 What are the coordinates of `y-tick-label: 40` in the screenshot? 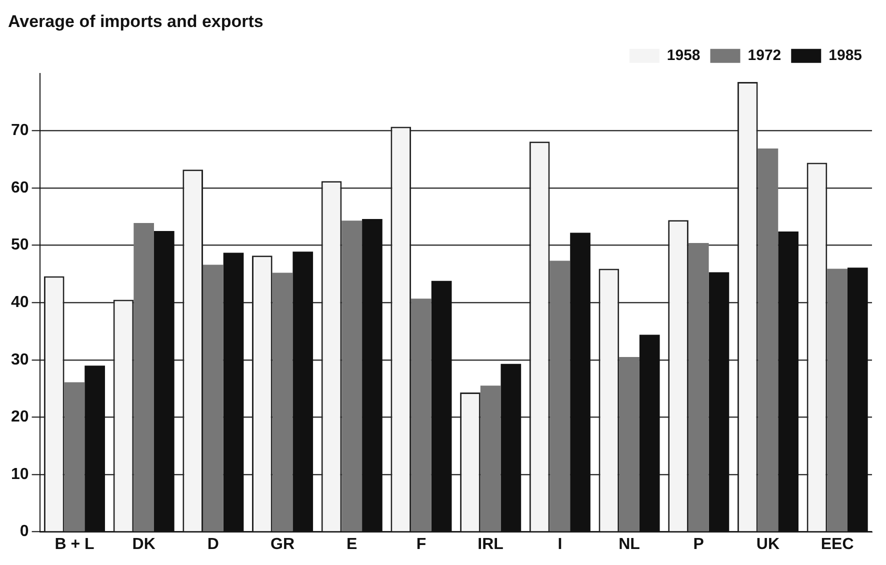 It's located at (20, 303).